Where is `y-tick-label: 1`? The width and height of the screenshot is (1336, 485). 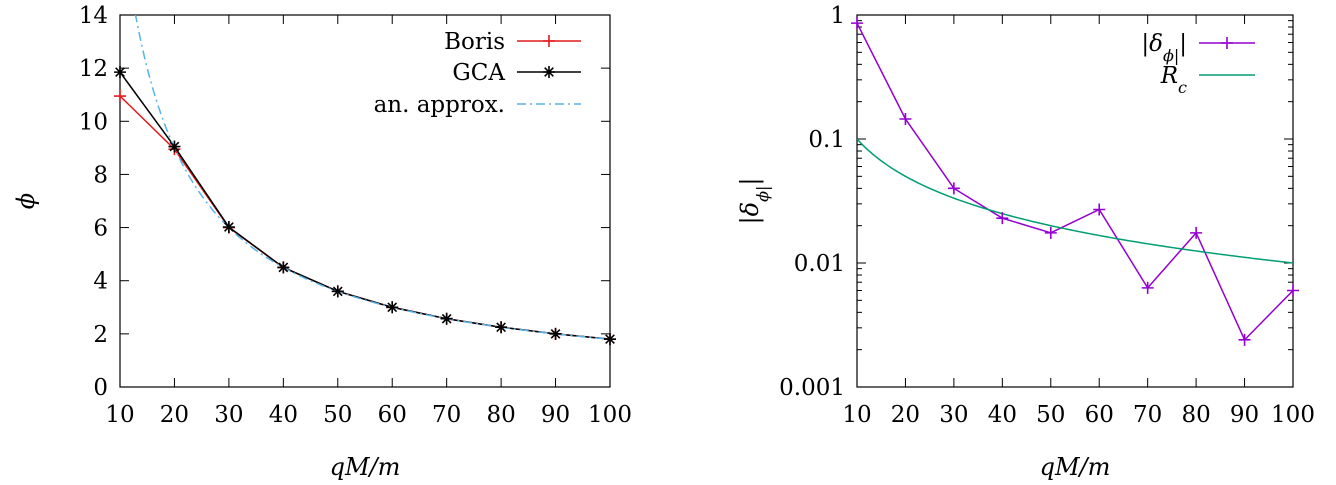
y-tick-label: 1 is located at coordinates (837, 16).